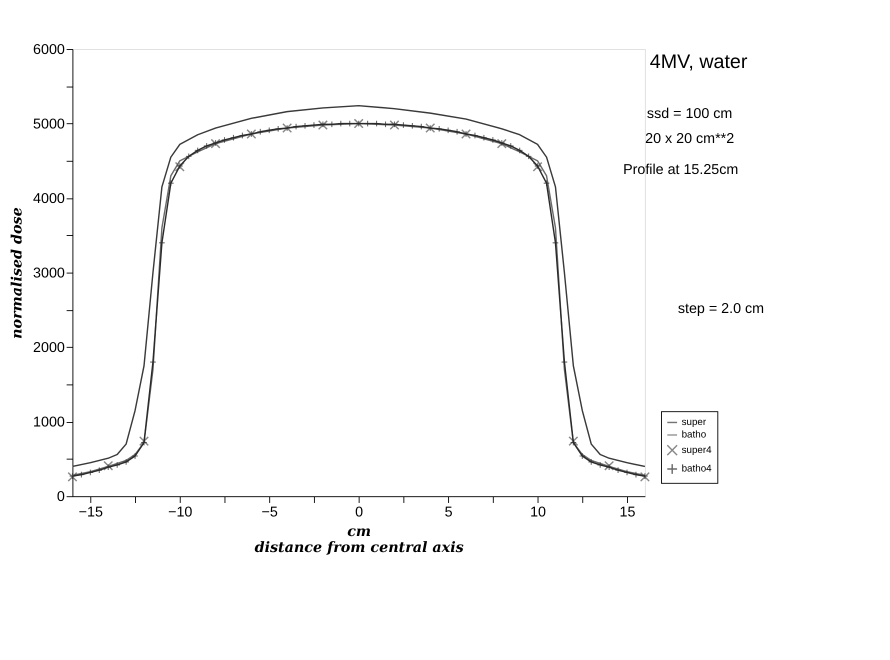 The height and width of the screenshot is (660, 890). I want to click on y-tick-label: 2000, so click(49, 348).